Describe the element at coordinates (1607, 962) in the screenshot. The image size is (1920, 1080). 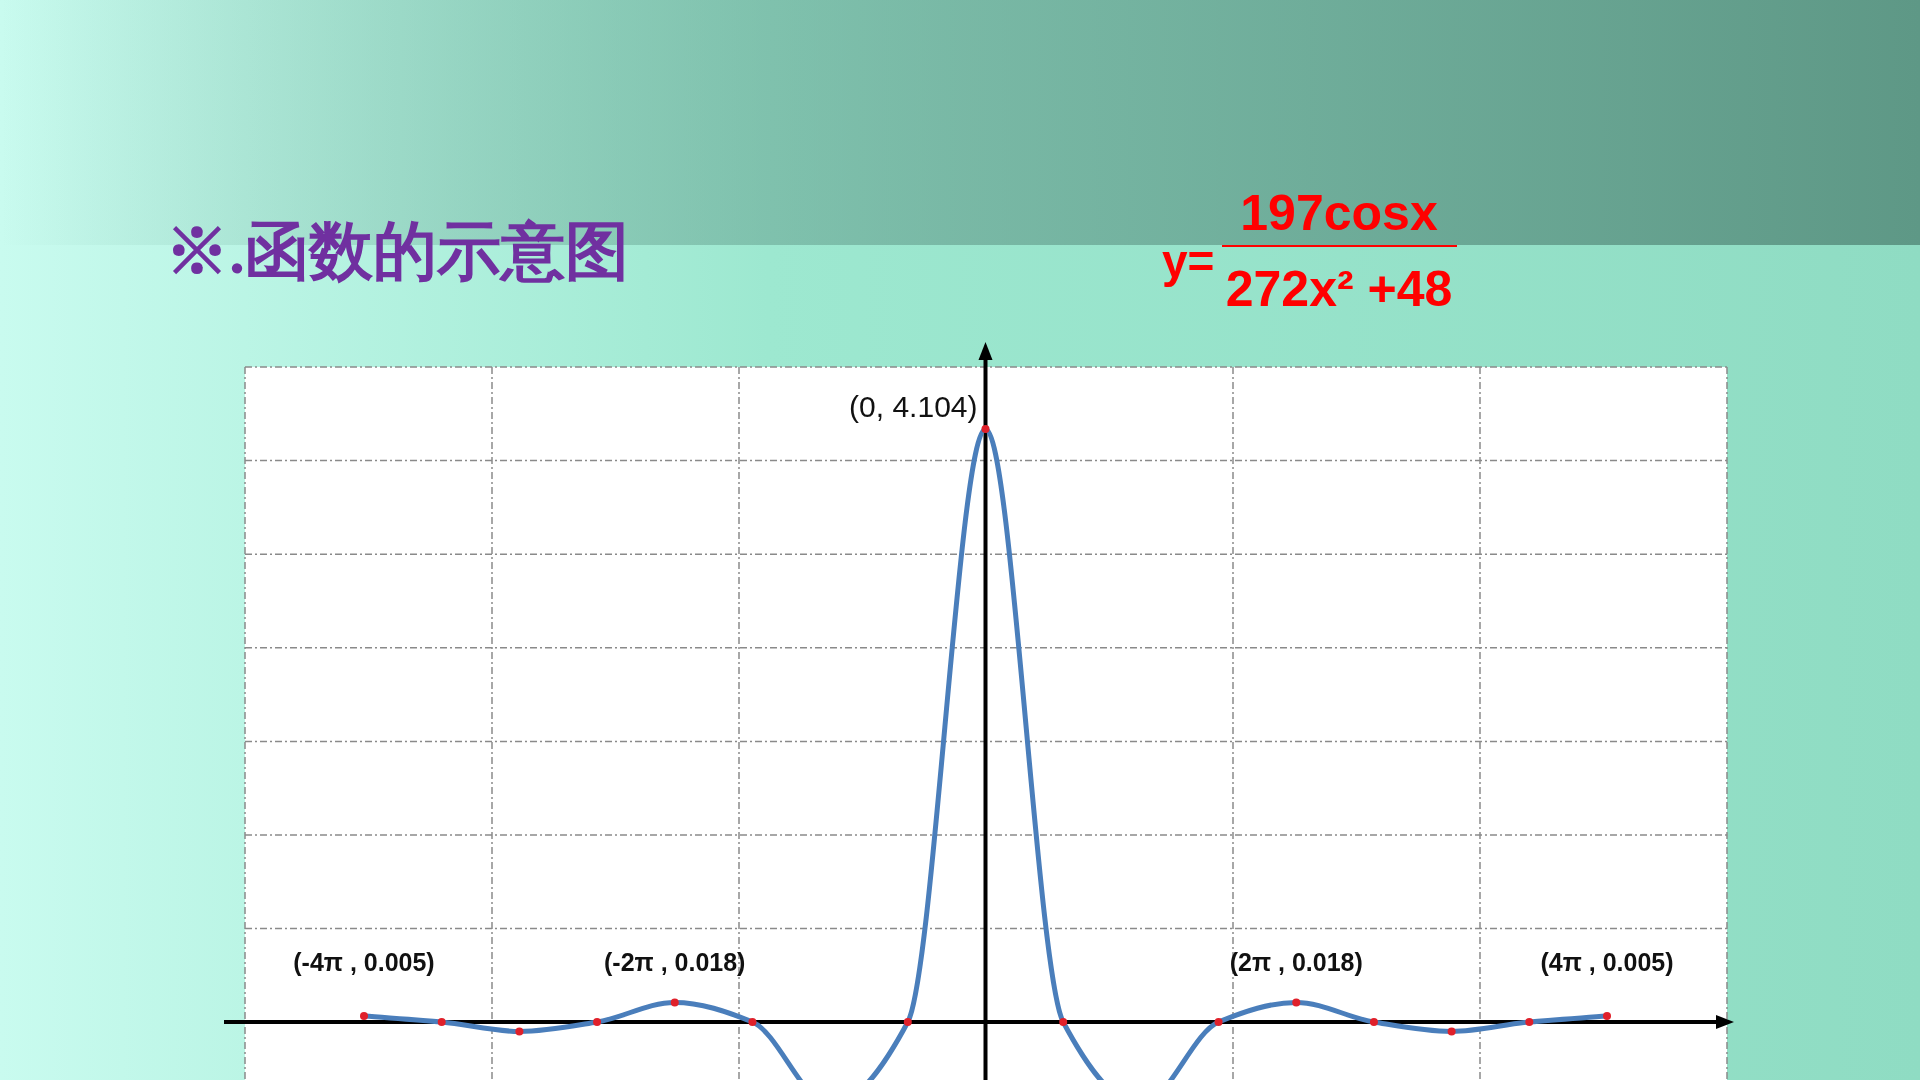
I see `annotation: (4π , 0.005)` at that location.